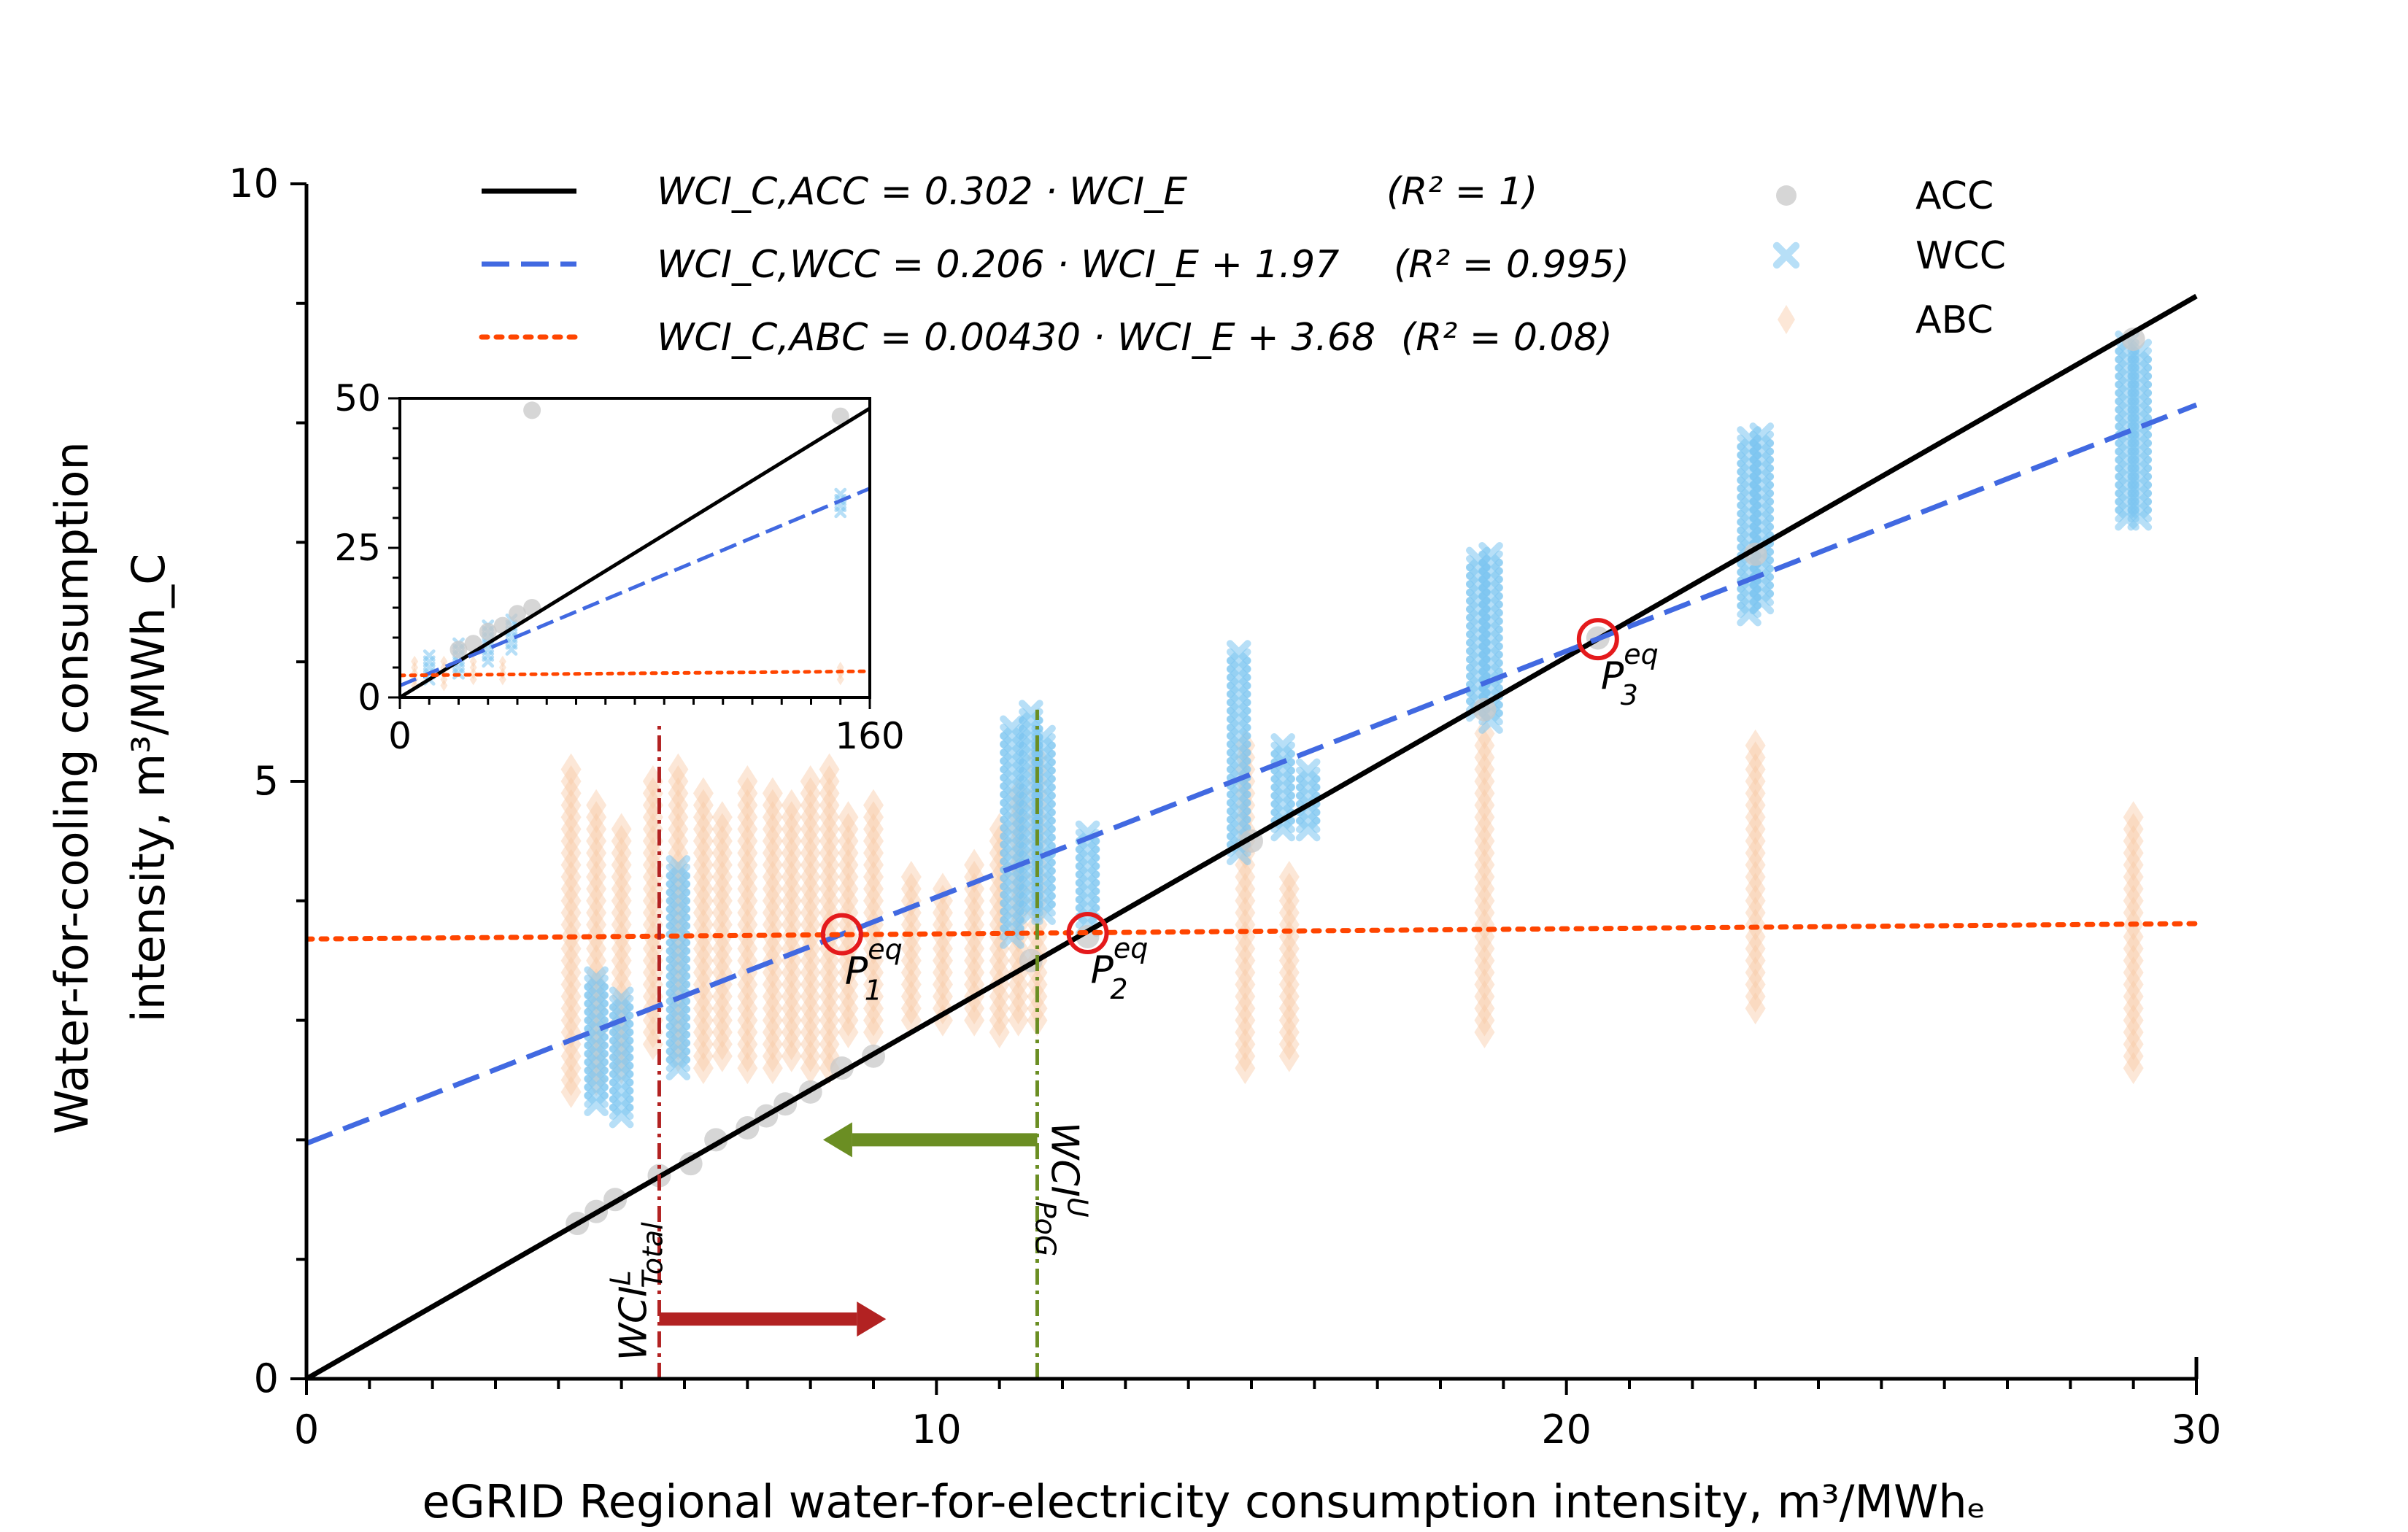 The height and width of the screenshot is (1532, 2408). Describe the element at coordinates (306, 1430) in the screenshot. I see `x-tick-label: 0` at that location.